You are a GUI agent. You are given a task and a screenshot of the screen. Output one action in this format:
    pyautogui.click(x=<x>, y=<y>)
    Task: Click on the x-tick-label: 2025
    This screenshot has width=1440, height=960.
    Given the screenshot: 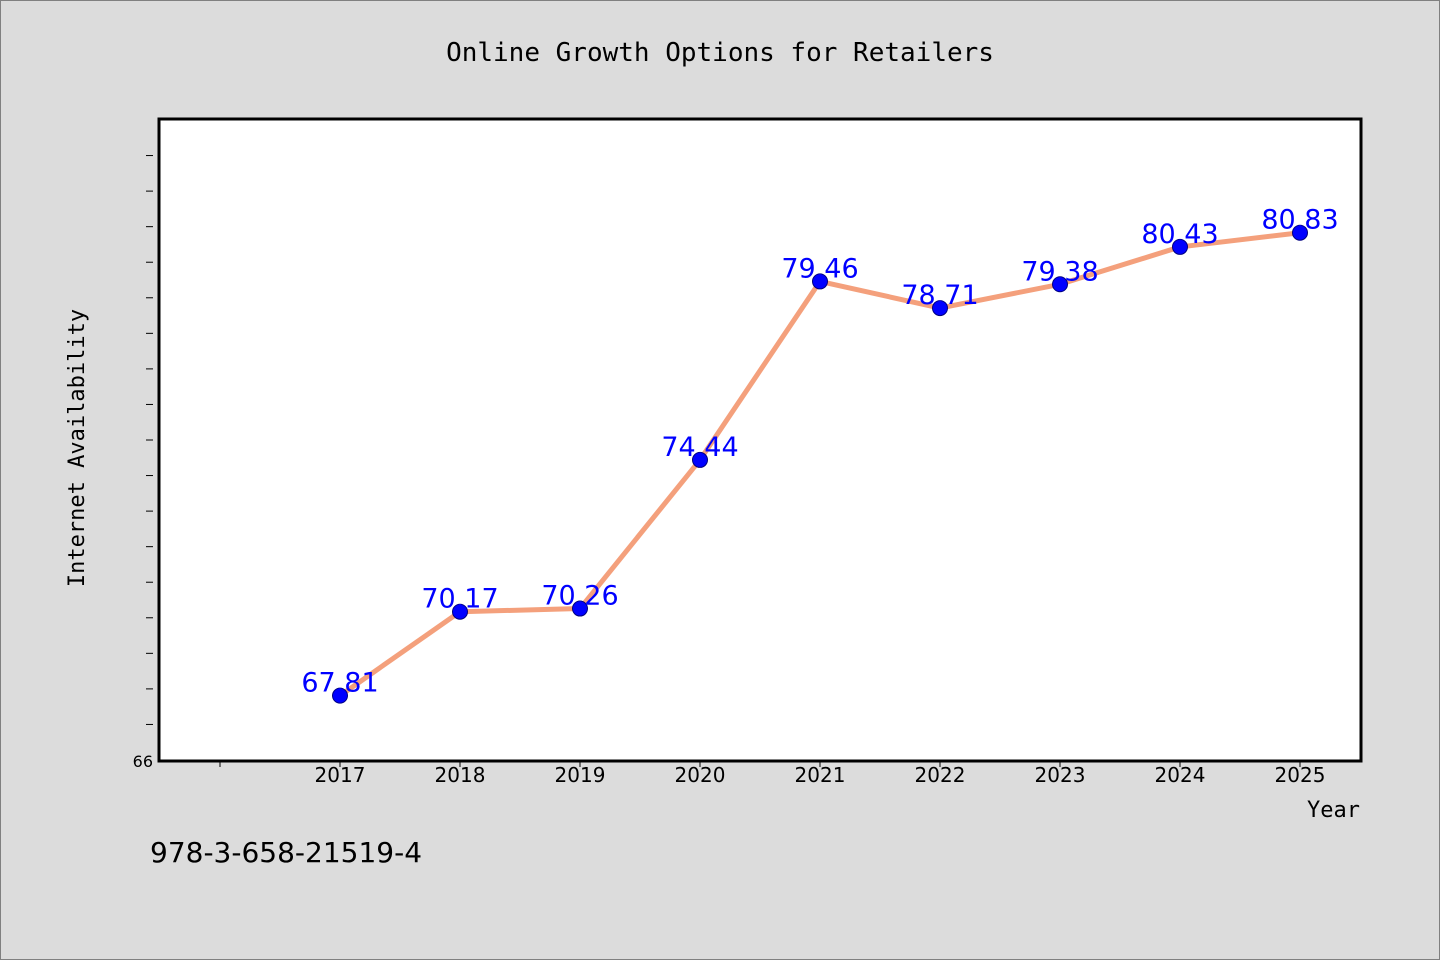 What is the action you would take?
    pyautogui.click(x=1300, y=775)
    